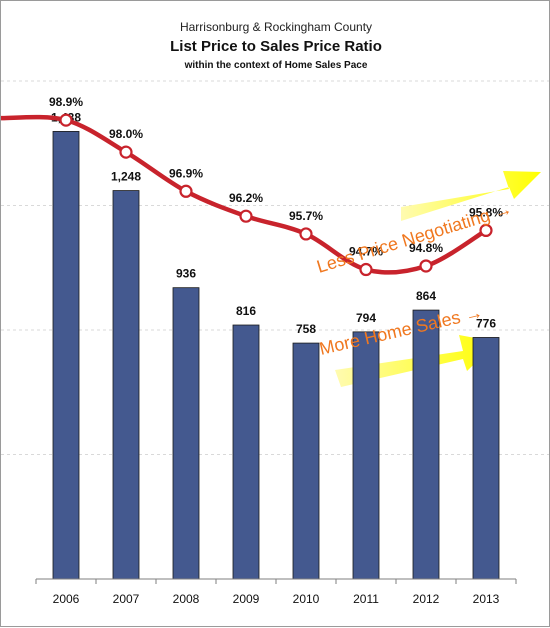 Image resolution: width=550 pixels, height=628 pixels. What do you see at coordinates (66, 102) in the screenshot?
I see `ratio-label-2006: 98.9%` at bounding box center [66, 102].